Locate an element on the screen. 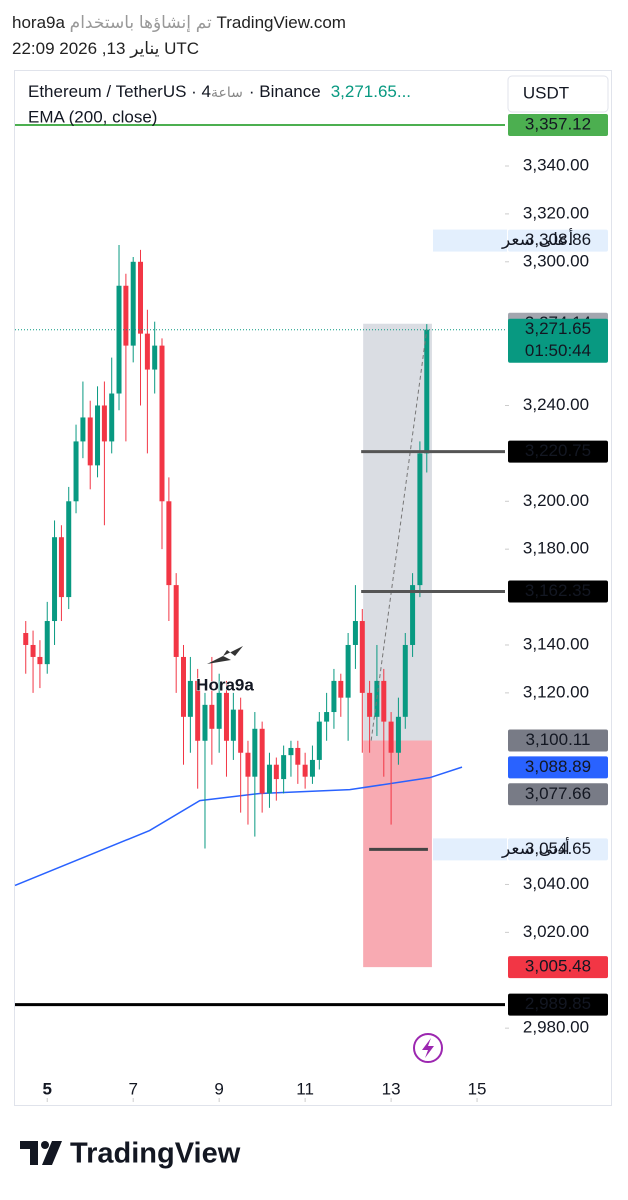 This screenshot has height=1200, width=628. x-tick-label: 13 is located at coordinates (391, 1088).